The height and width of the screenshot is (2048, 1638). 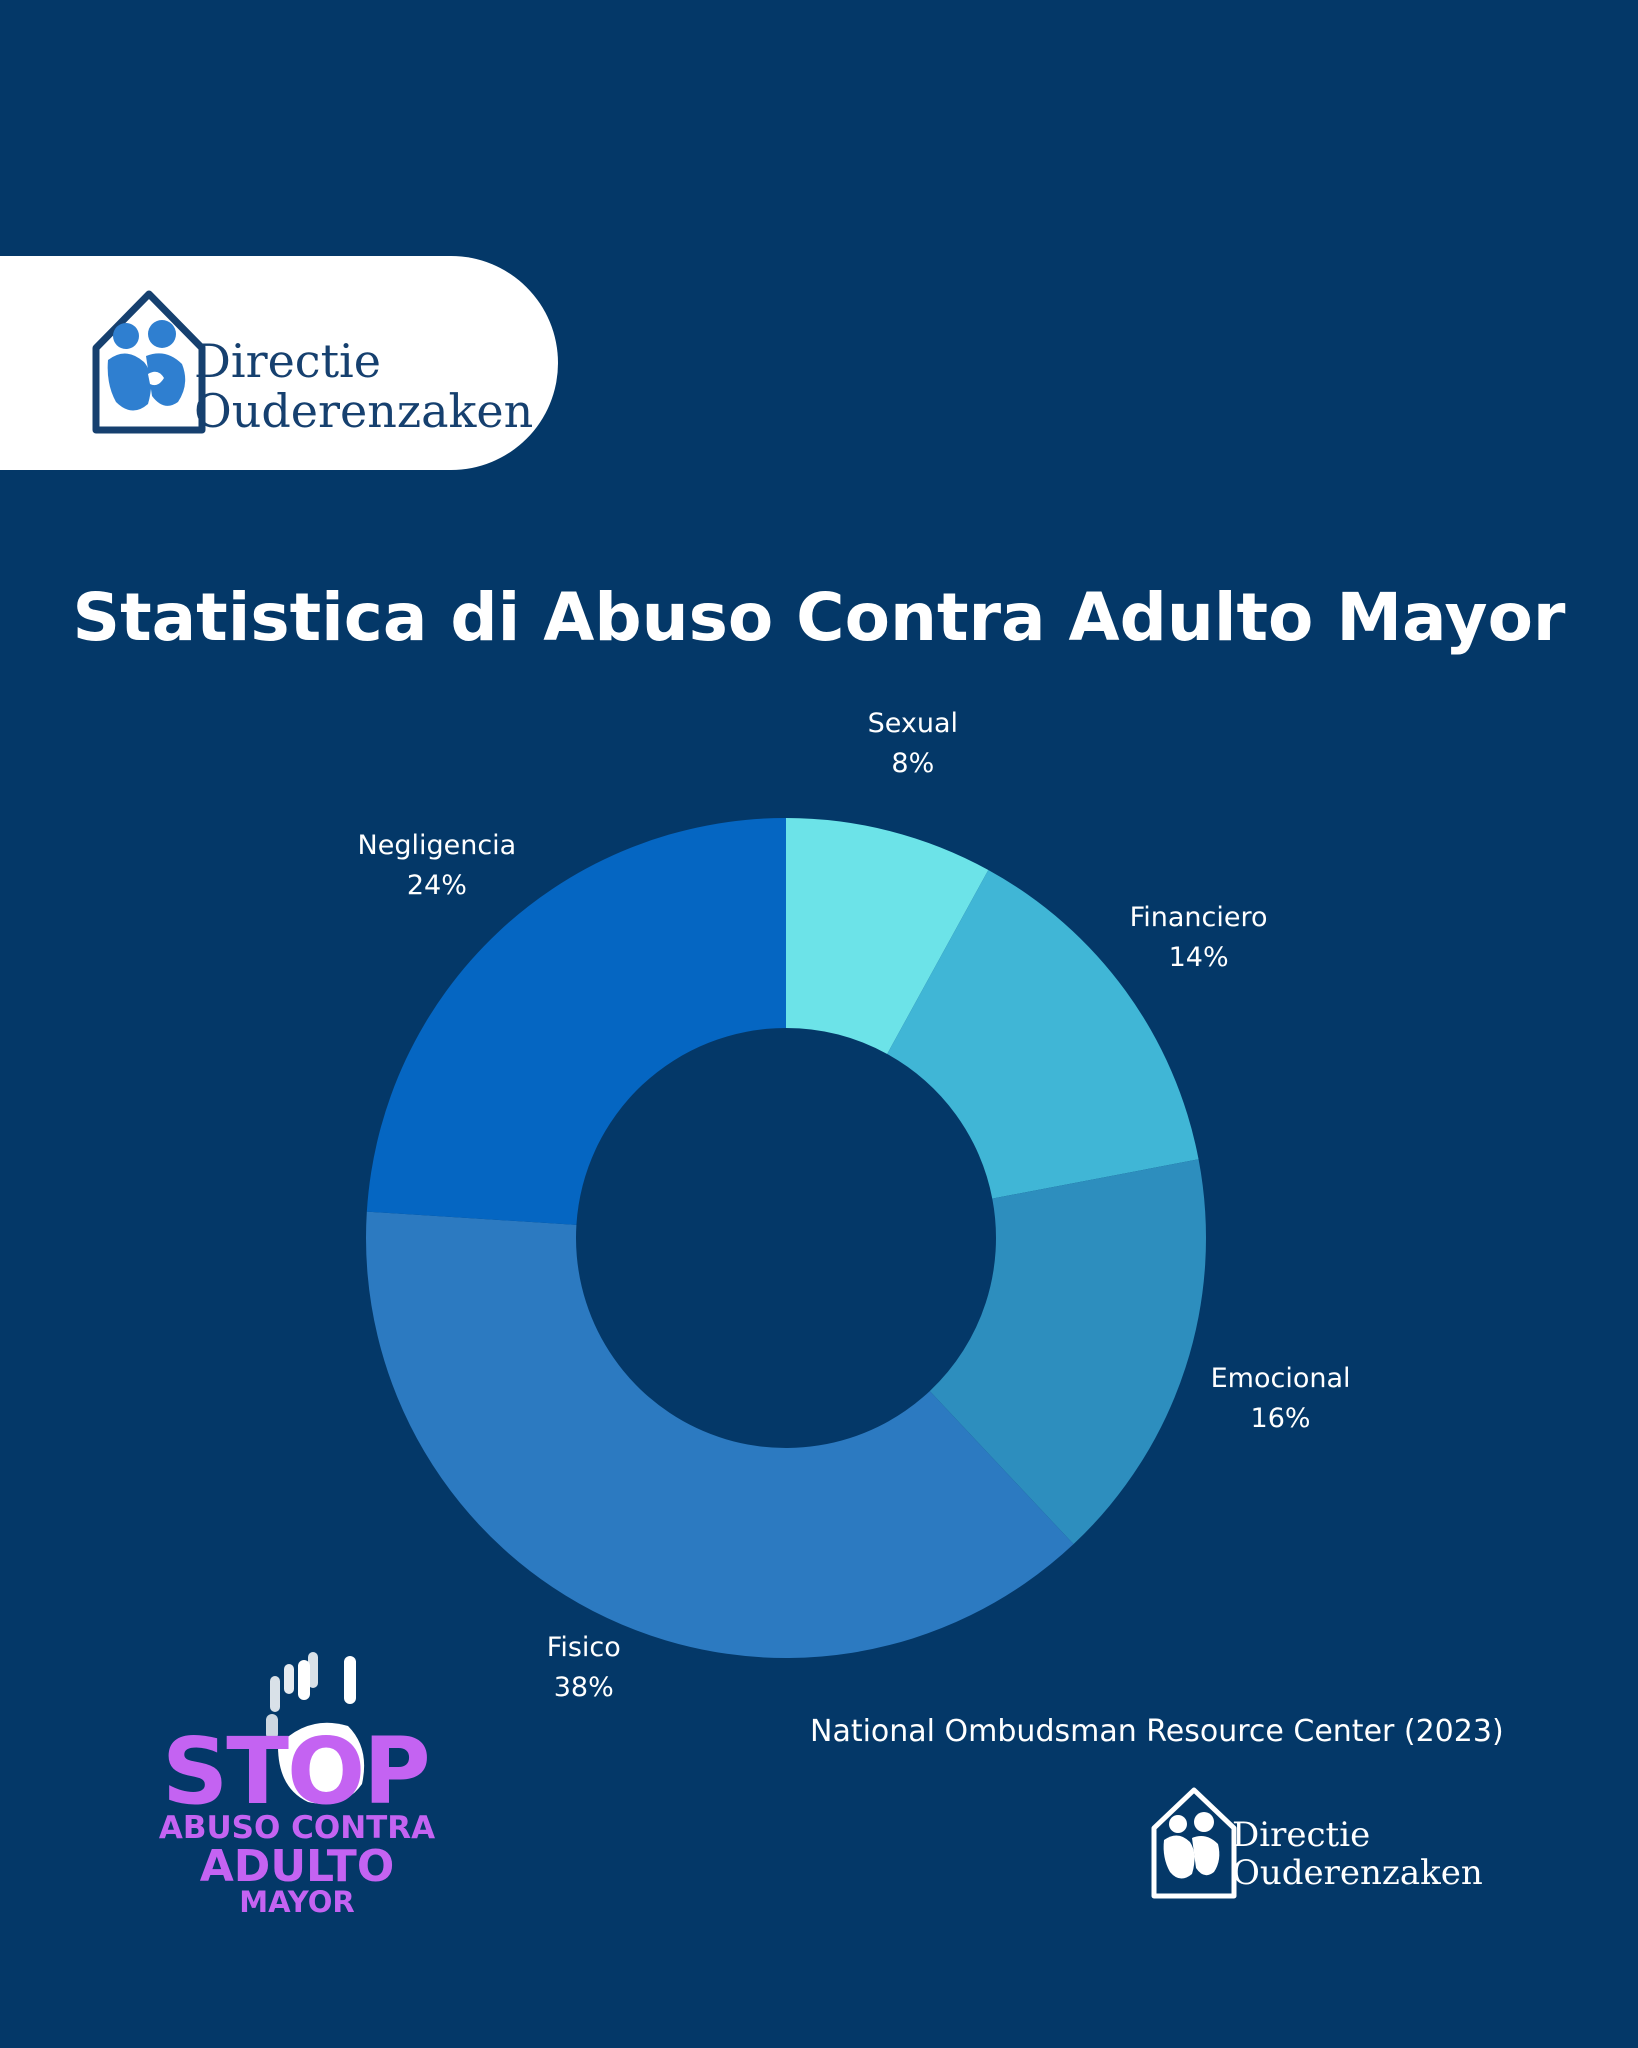 What do you see at coordinates (913, 764) in the screenshot?
I see `slice-value: 8%` at bounding box center [913, 764].